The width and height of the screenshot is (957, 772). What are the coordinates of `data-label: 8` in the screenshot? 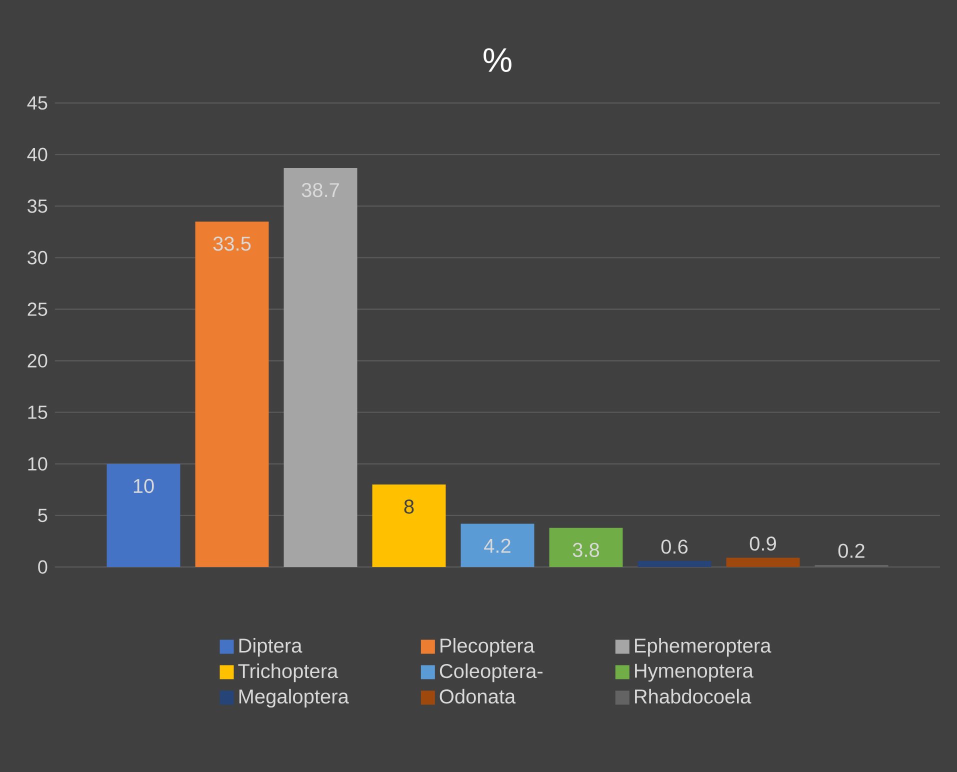 It's located at (409, 507).